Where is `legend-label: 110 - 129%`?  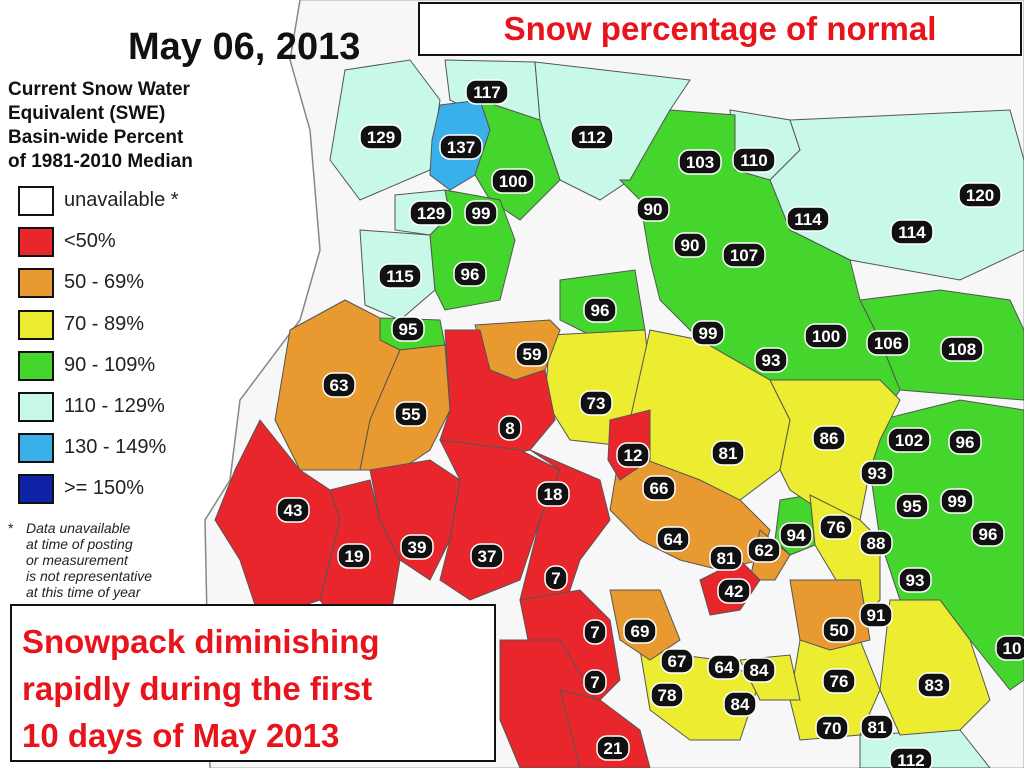 legend-label: 110 - 129% is located at coordinates (114, 405).